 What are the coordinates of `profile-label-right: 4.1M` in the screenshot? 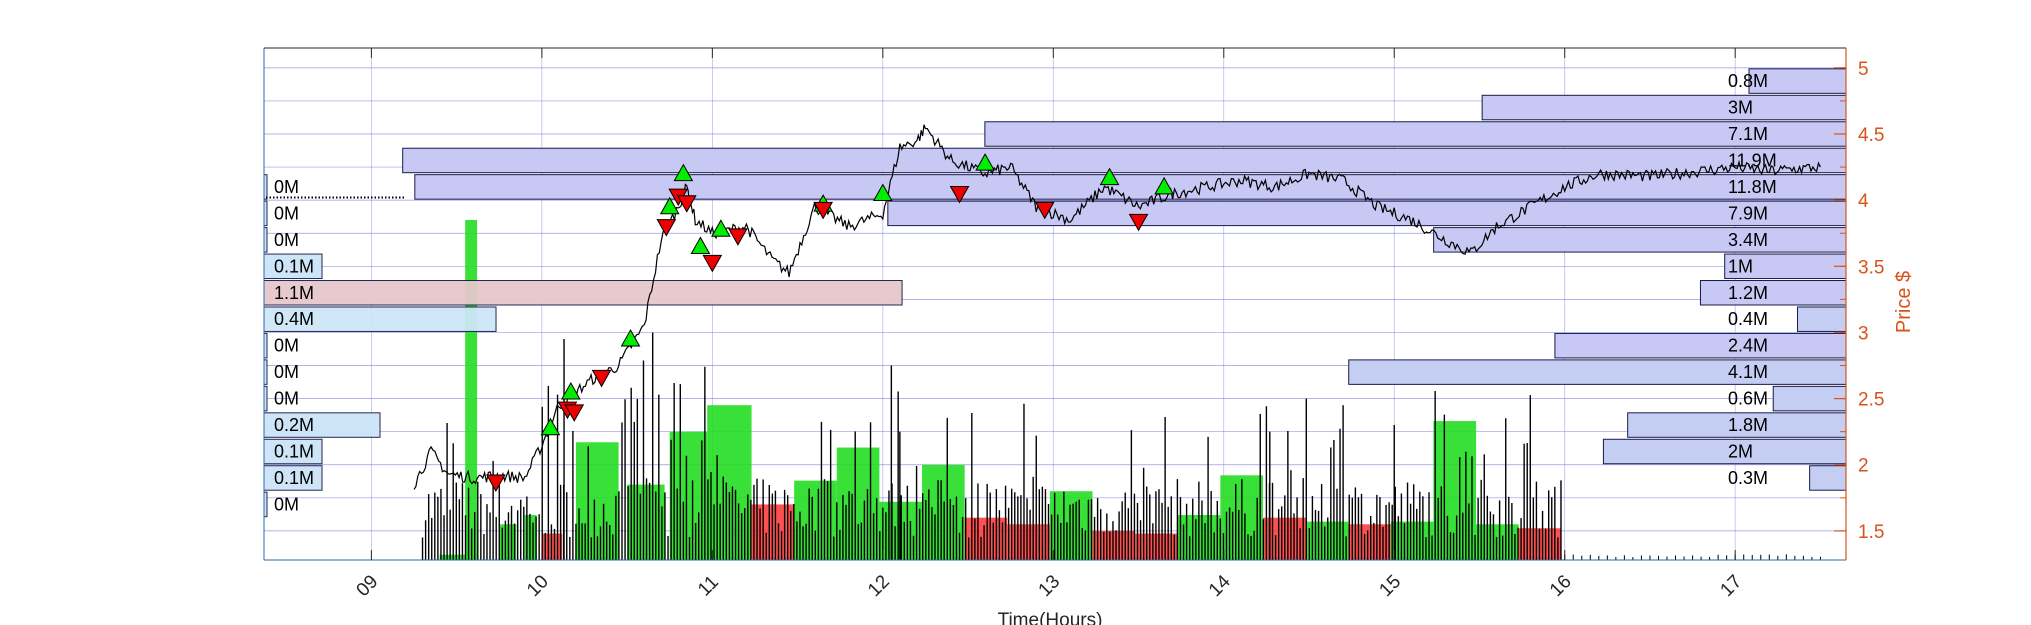 It's located at (1748, 372).